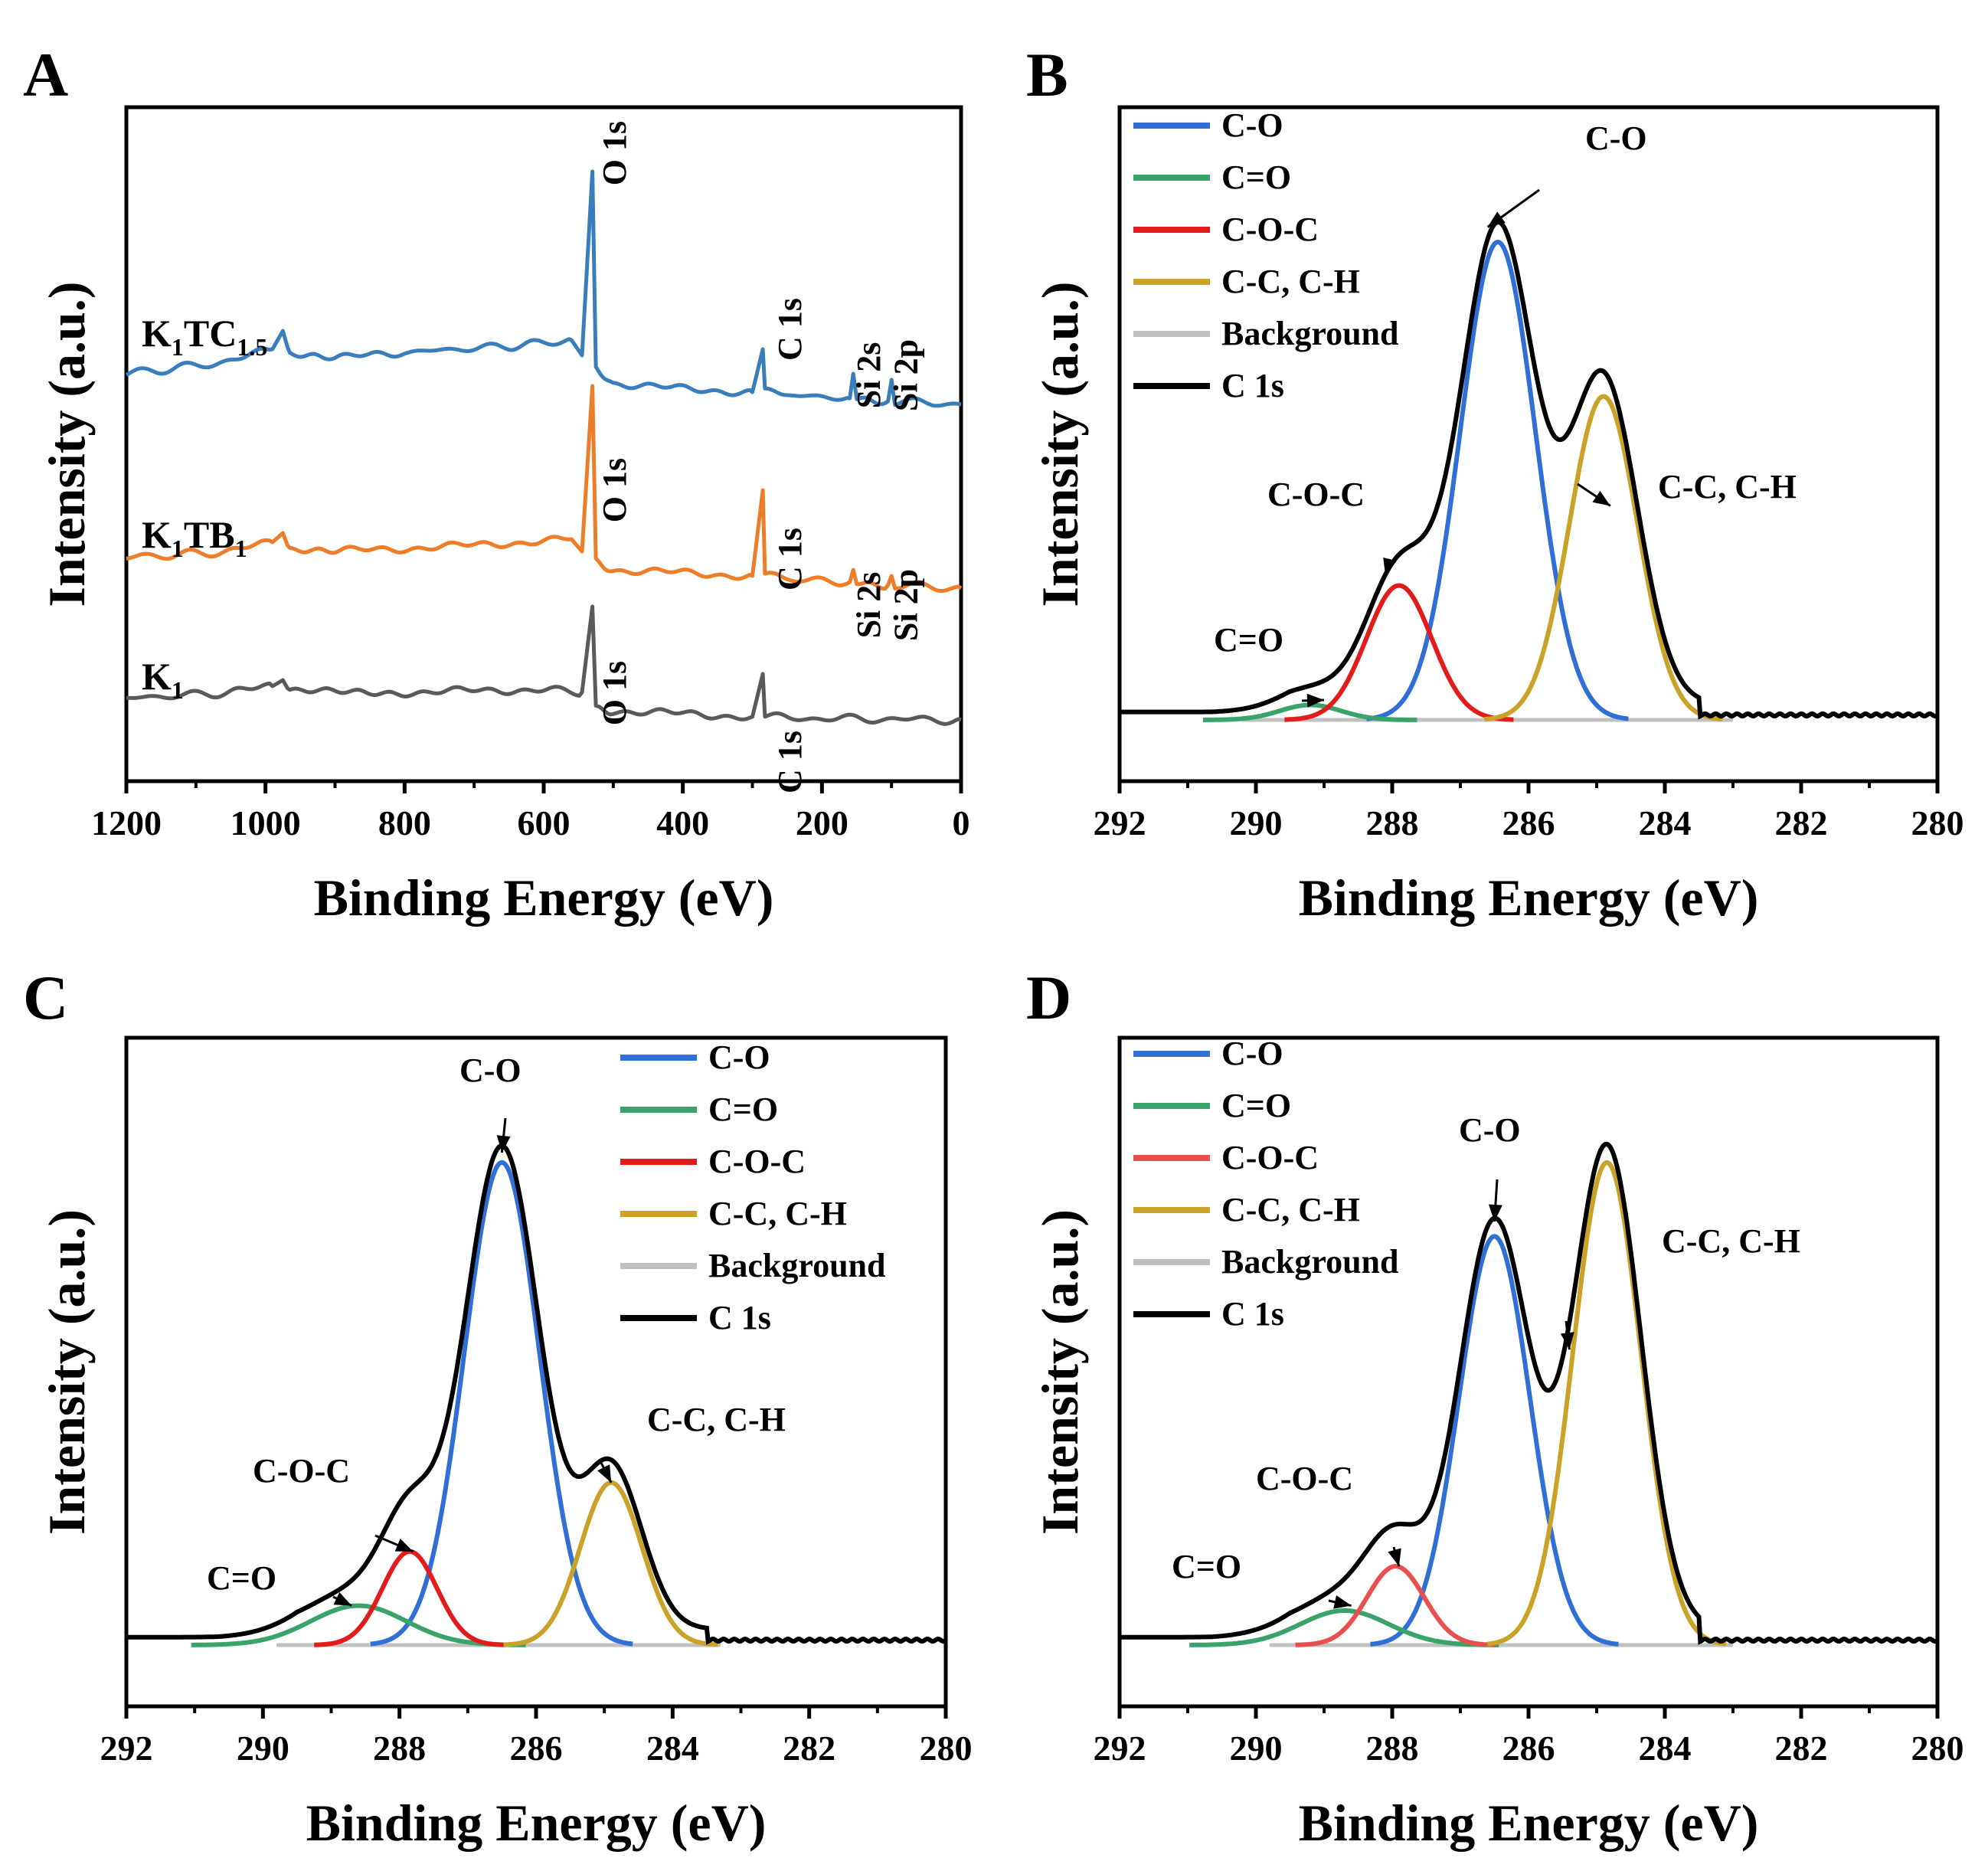 This screenshot has width=1988, height=1871. Describe the element at coordinates (544, 665) in the screenshot. I see `series-line-K1` at that location.